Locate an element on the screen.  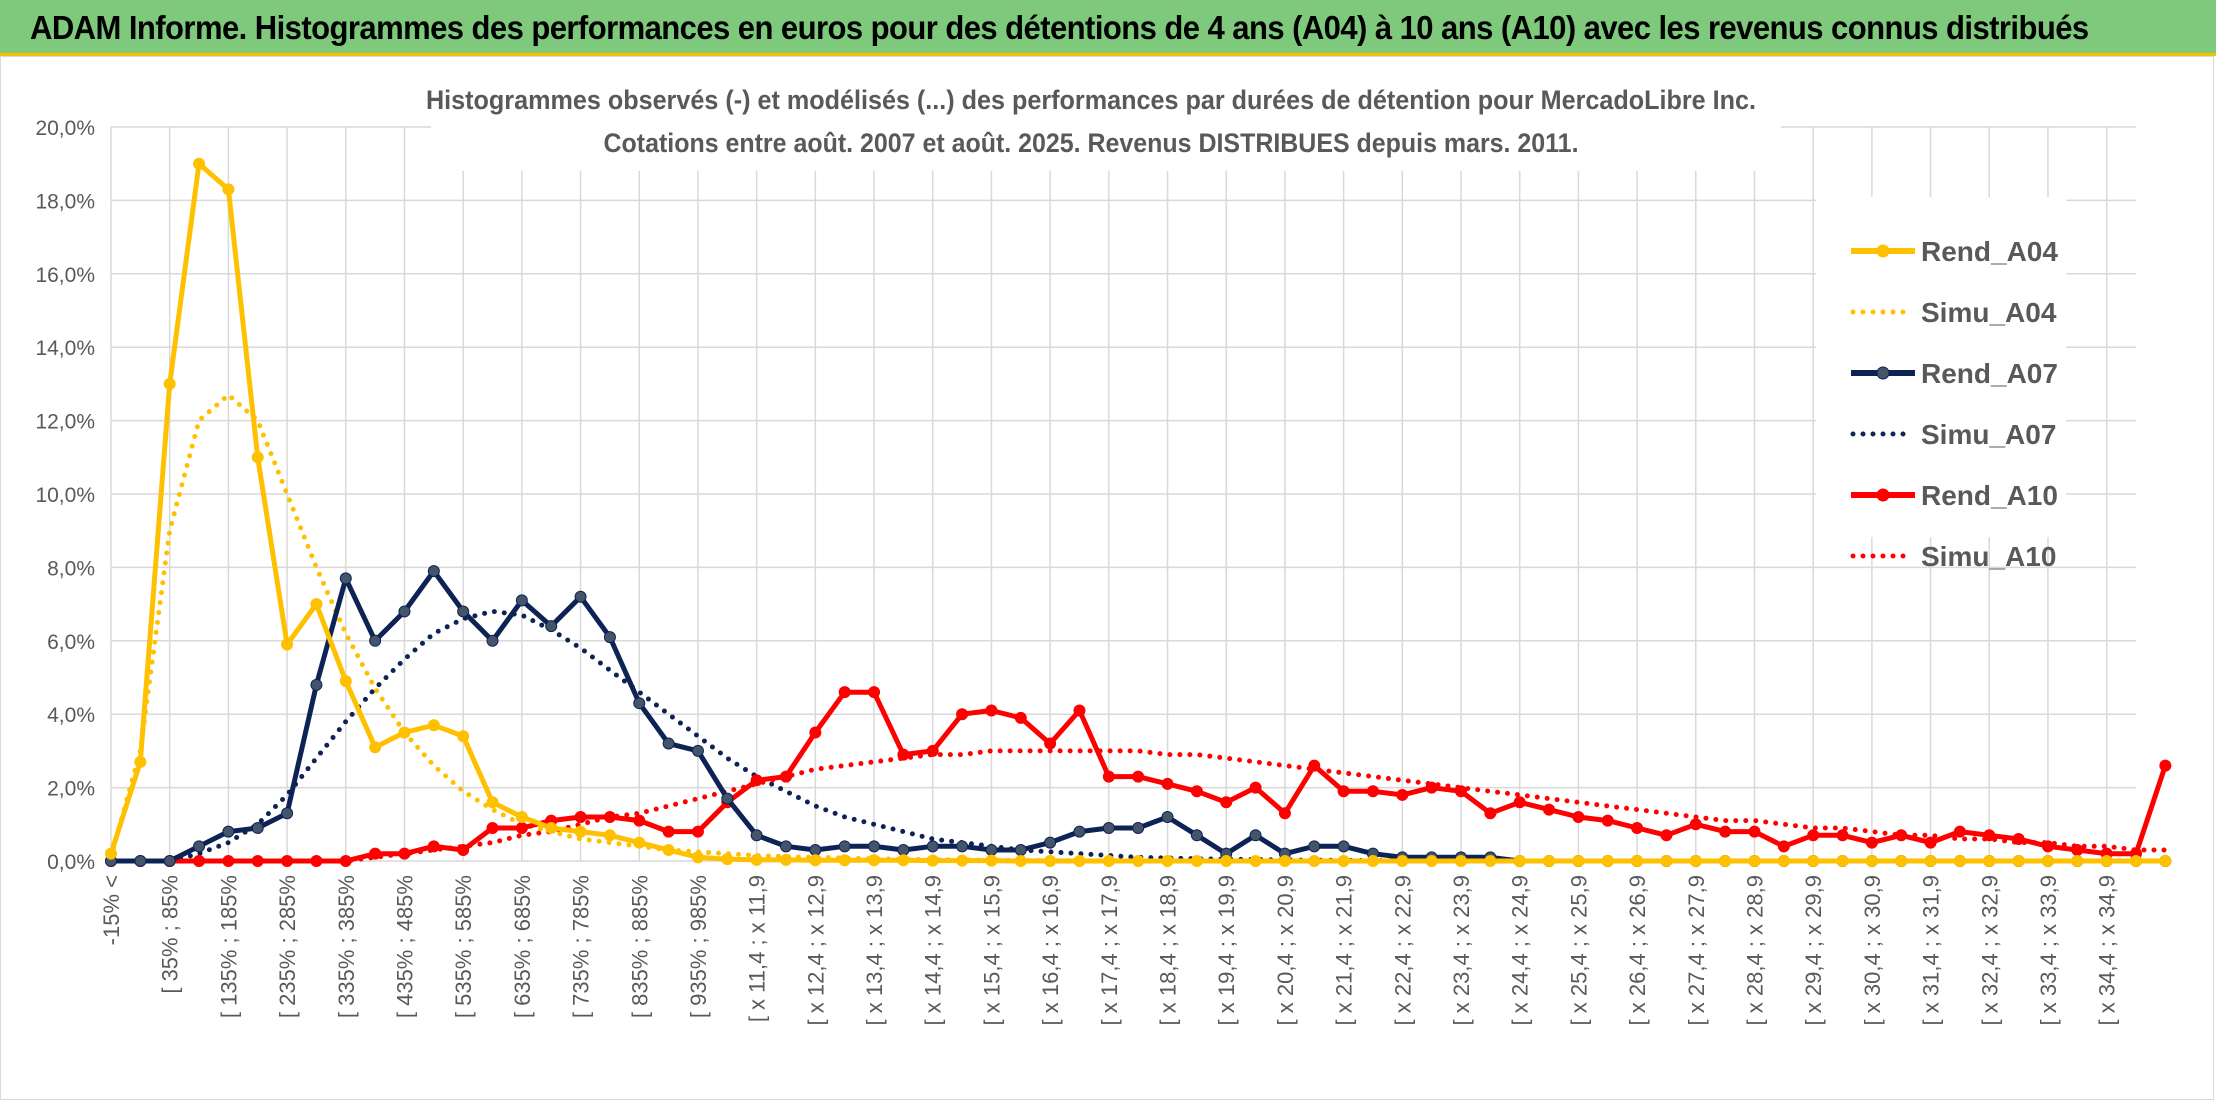
x-tick-label: [ x 33,4 ; x 33,9 is located at coordinates (2048, 950).